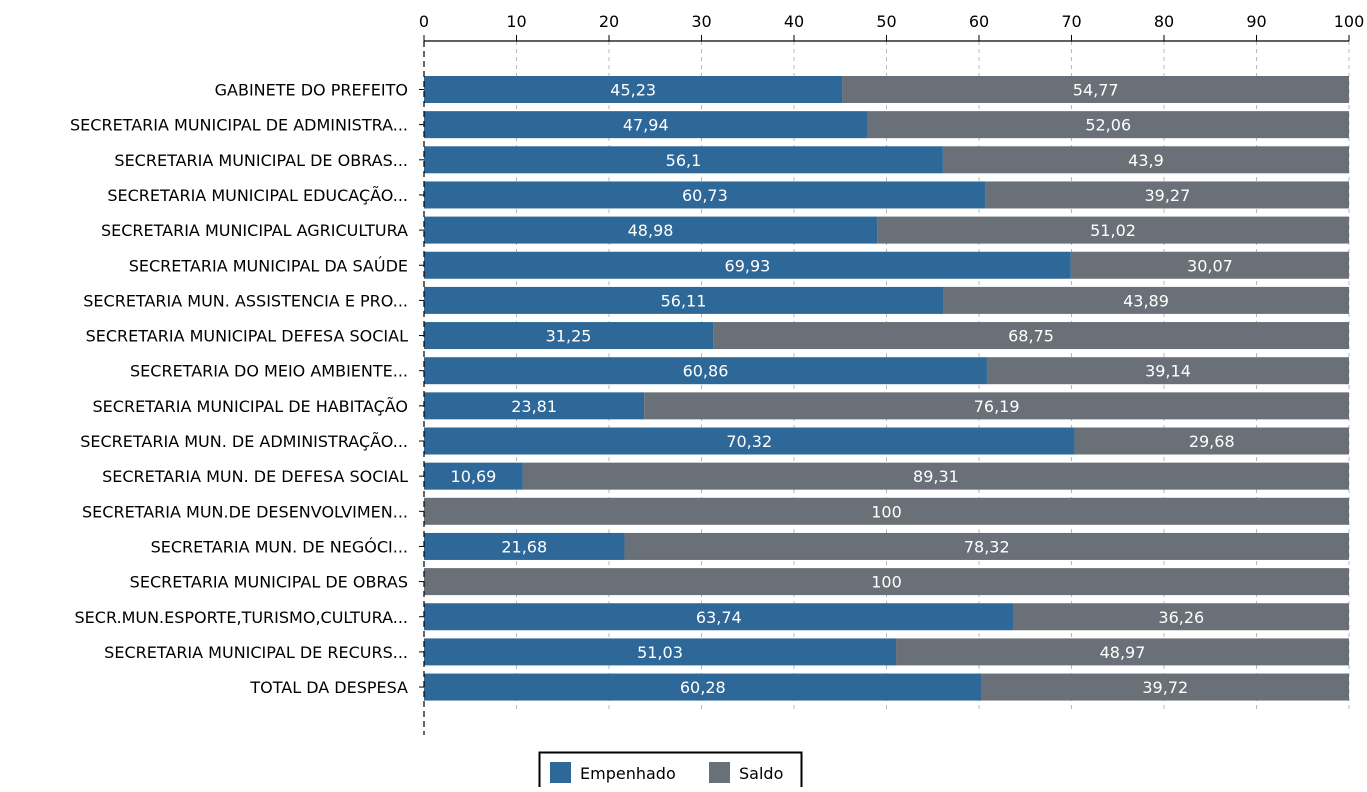  What do you see at coordinates (311, 90) in the screenshot?
I see `category-label: GABINETE DO PREFEITO` at bounding box center [311, 90].